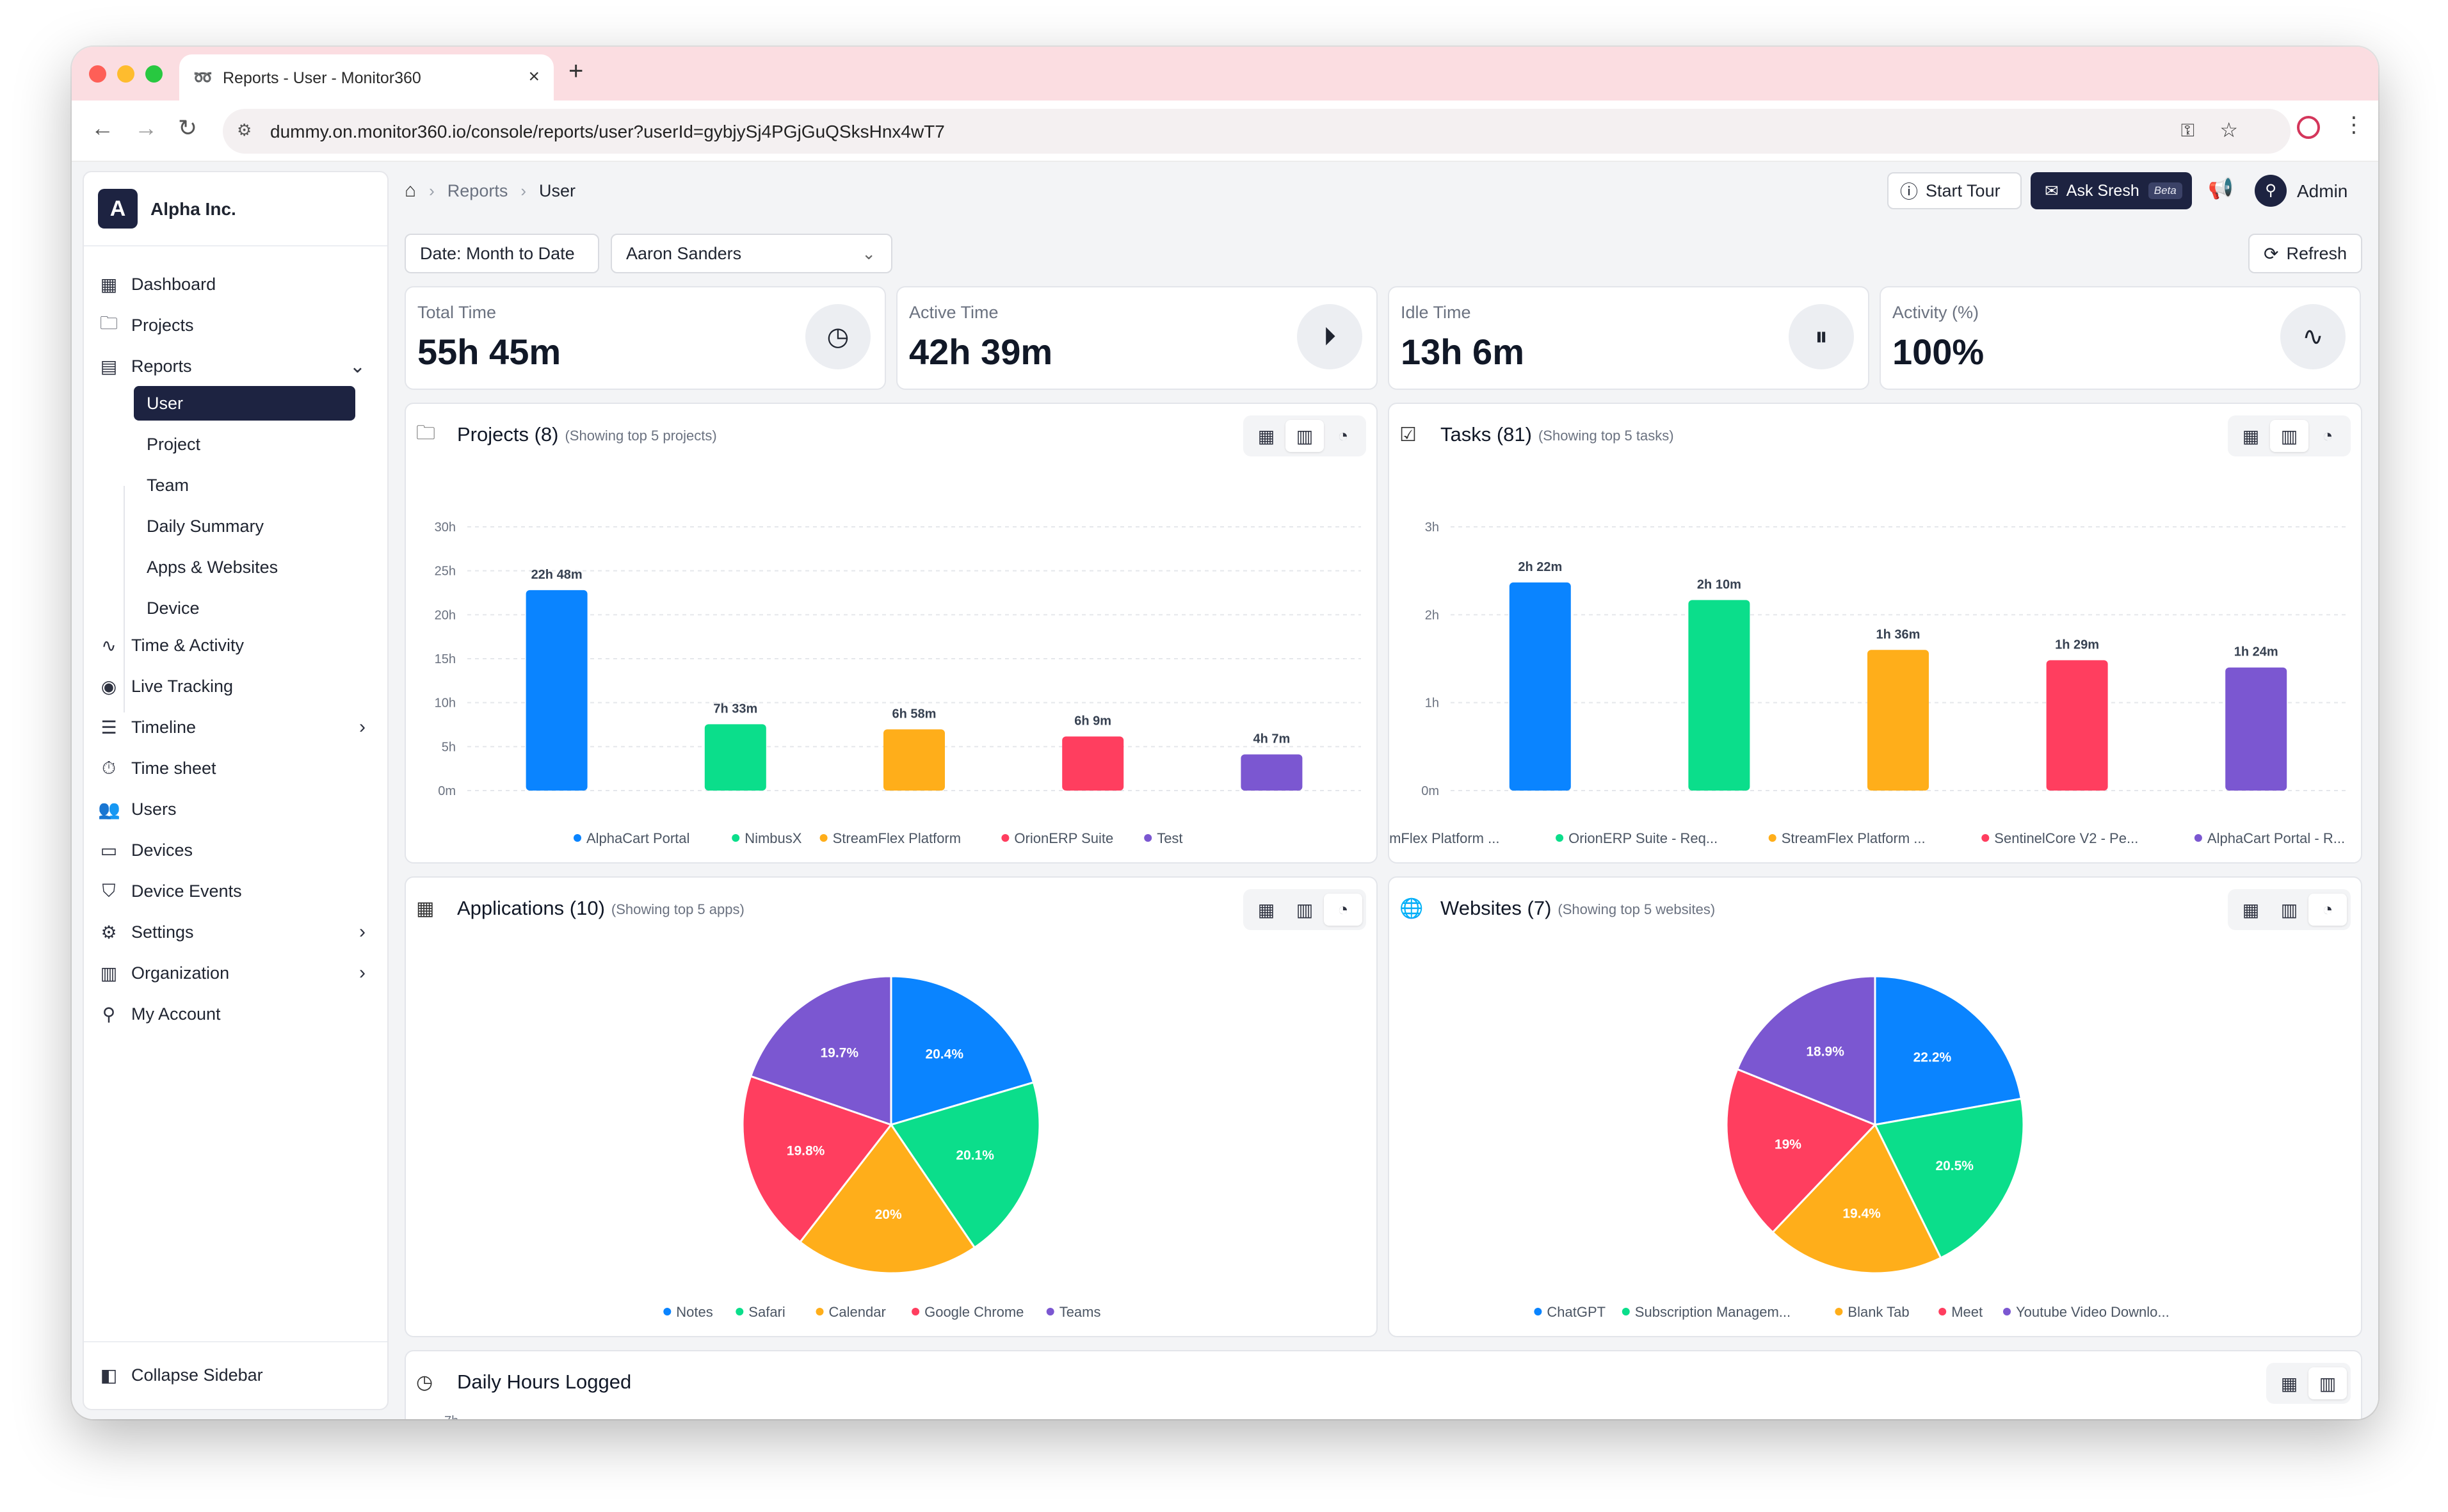 Image resolution: width=2448 pixels, height=1512 pixels. I want to click on chart-legend: Notes Safari Calendar Google Chrome Teams, so click(881, 1312).